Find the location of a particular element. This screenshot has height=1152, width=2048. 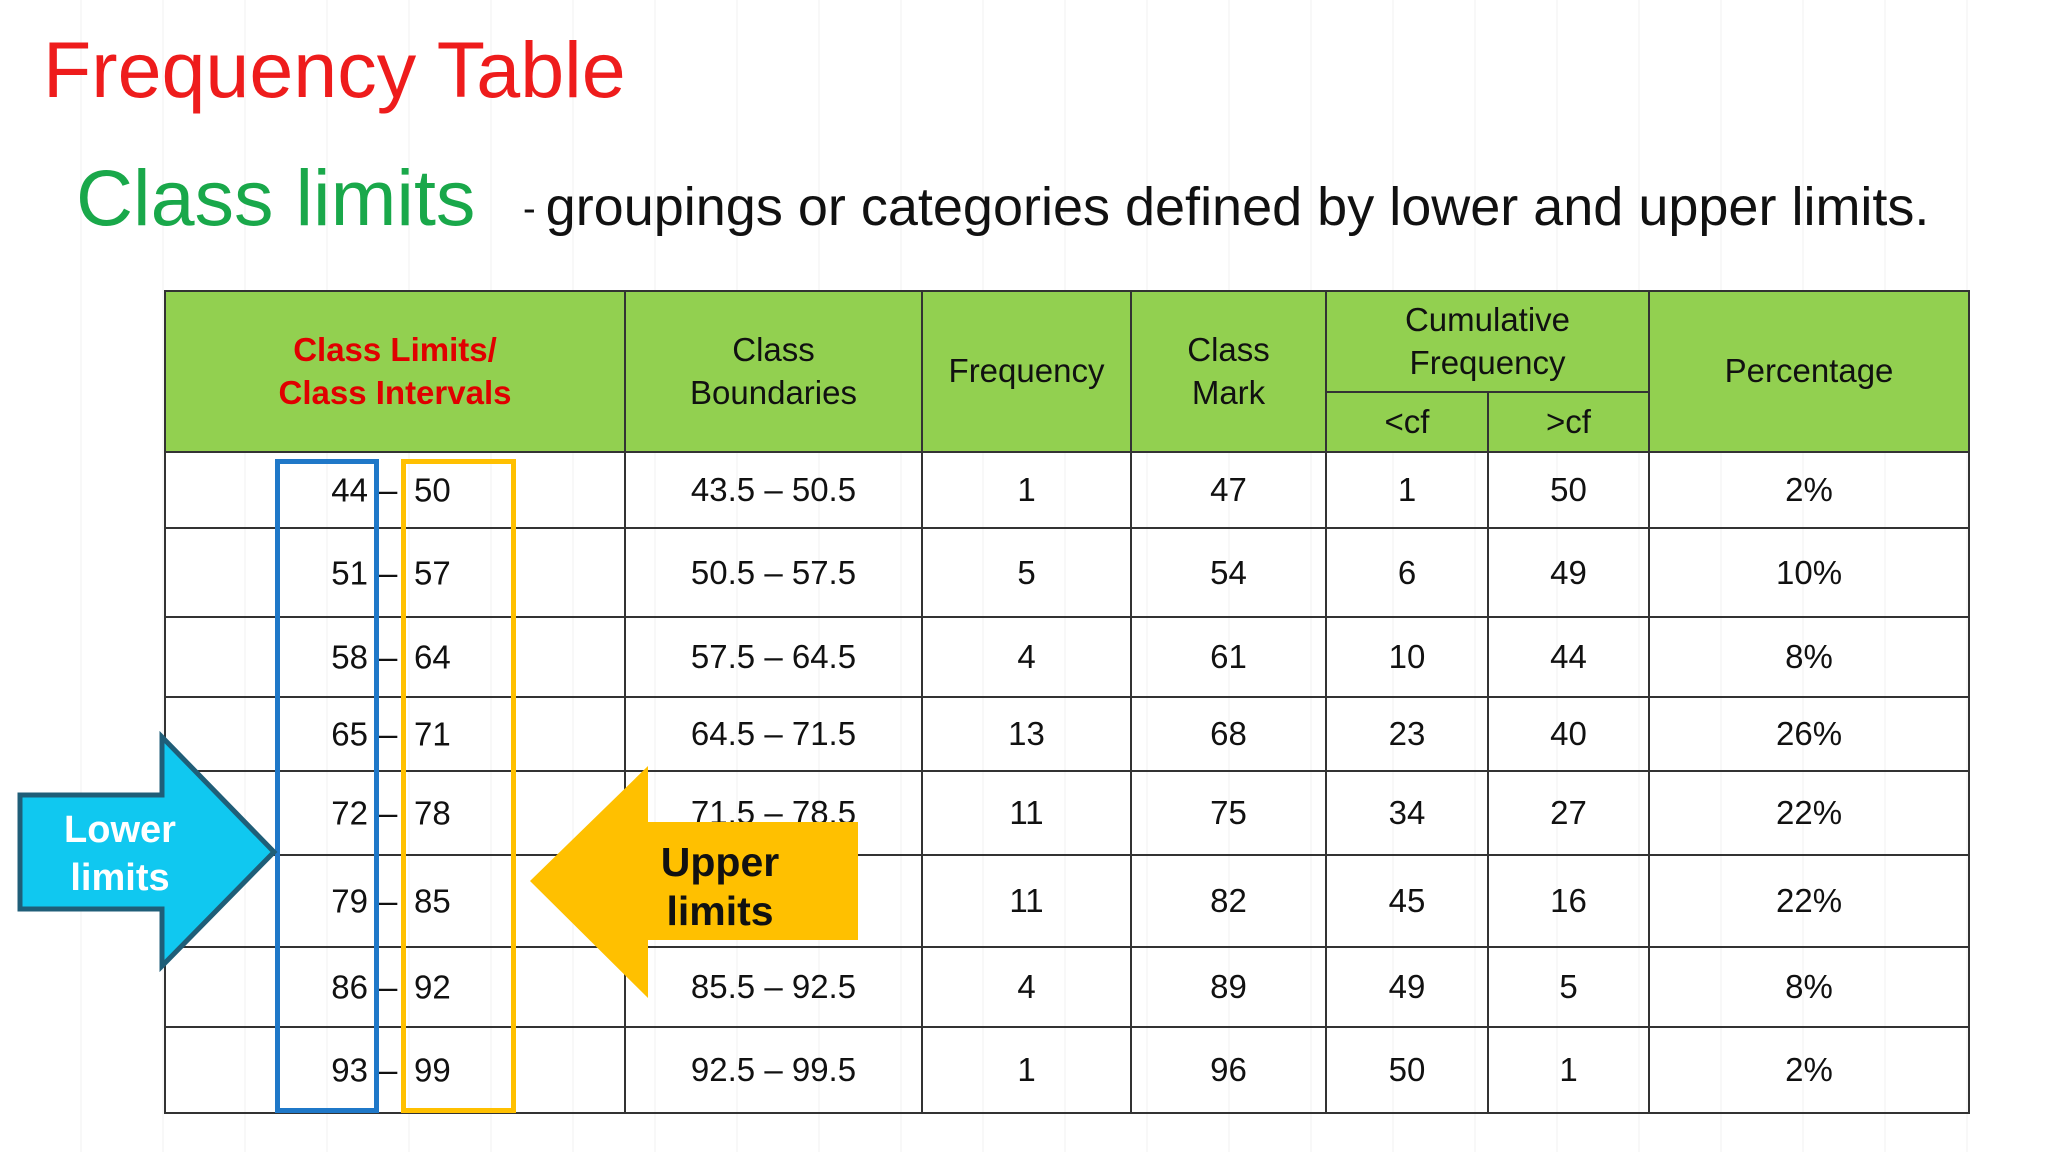

upper-limits-label-line2: limits is located at coordinates (720, 911).